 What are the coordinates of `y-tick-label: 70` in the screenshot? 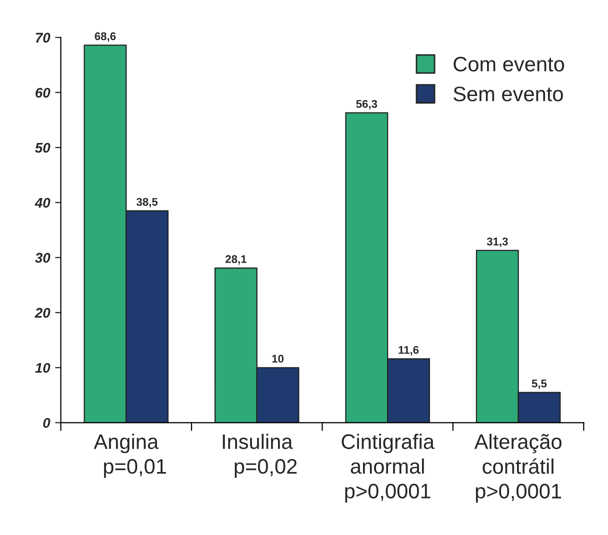 It's located at (43, 37).